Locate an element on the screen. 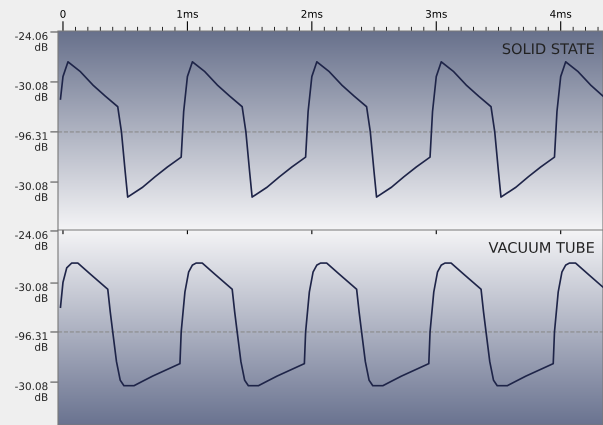  x-tick-label: 0 is located at coordinates (63, 14).